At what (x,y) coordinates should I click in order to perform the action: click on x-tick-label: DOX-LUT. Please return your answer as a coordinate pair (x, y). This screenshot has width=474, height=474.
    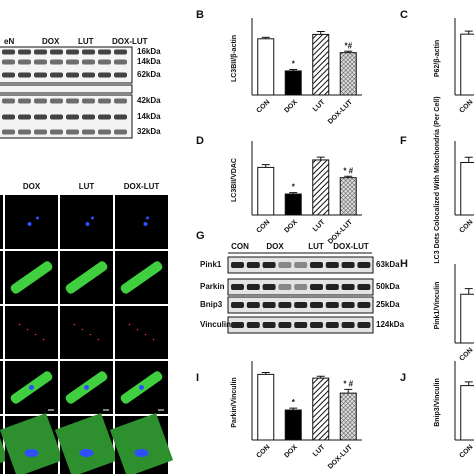
    Looking at the image, I should click on (340, 456).